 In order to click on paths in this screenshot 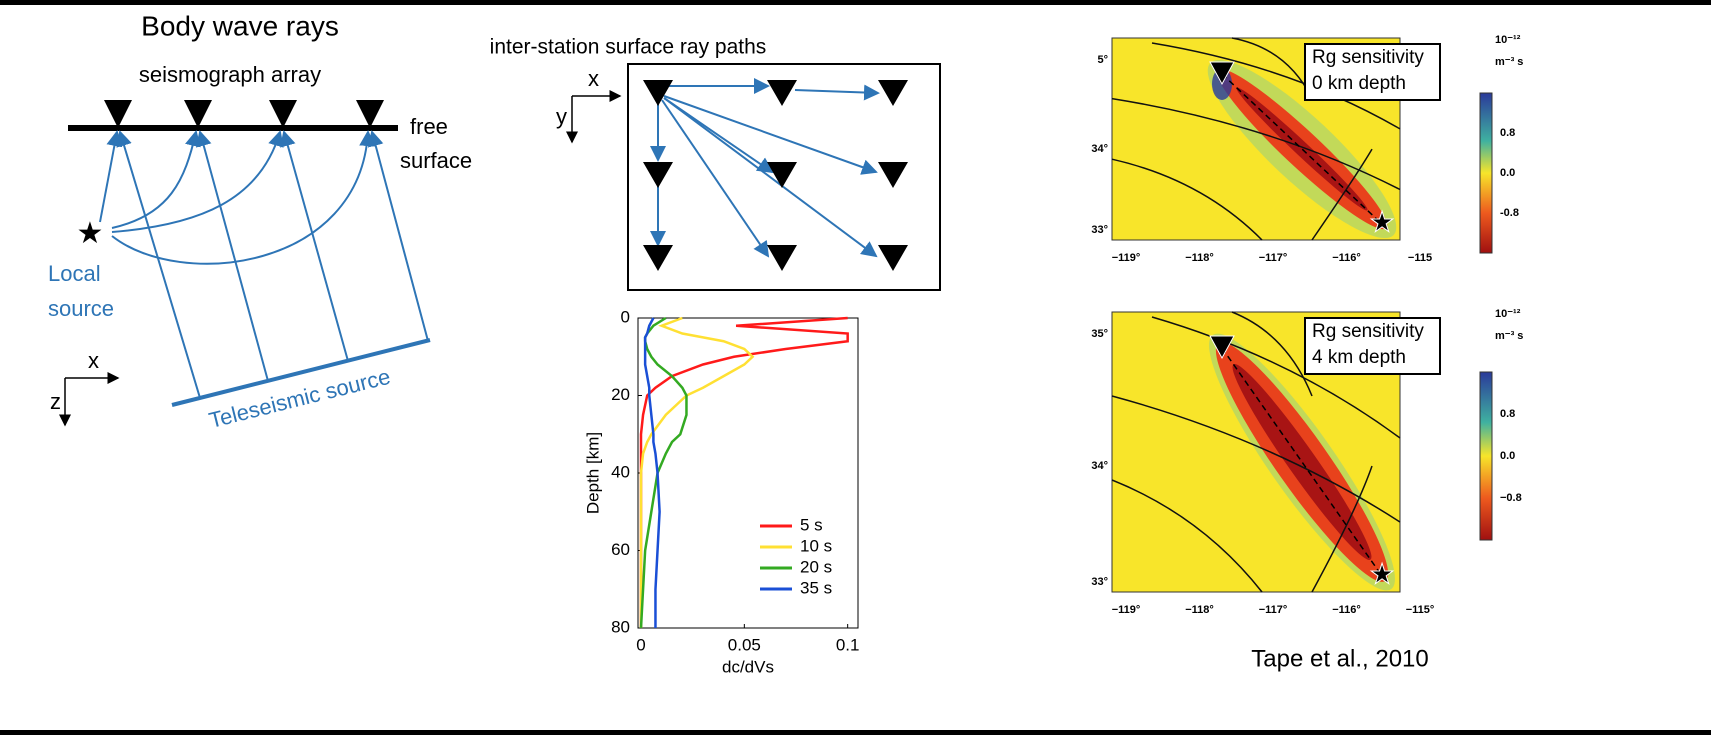, I will do `click(765, 168)`.